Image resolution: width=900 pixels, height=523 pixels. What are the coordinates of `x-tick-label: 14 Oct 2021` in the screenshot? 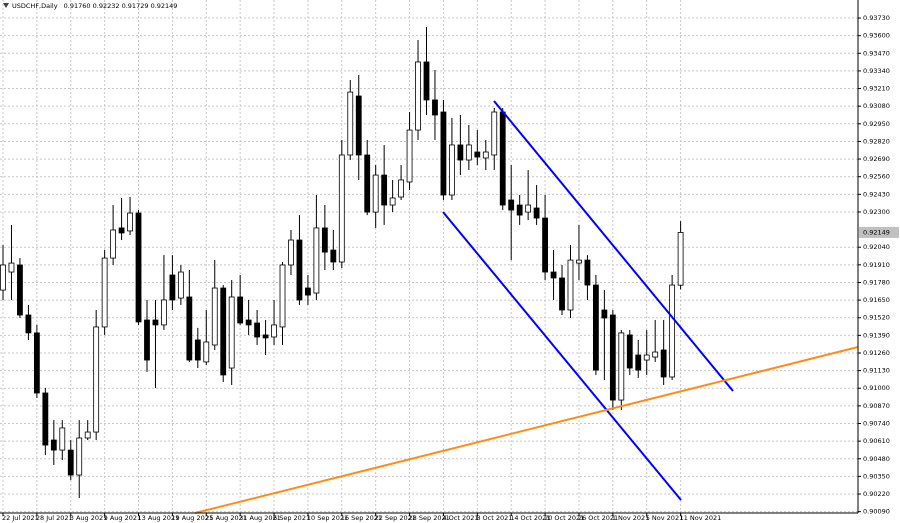 It's located at (530, 518).